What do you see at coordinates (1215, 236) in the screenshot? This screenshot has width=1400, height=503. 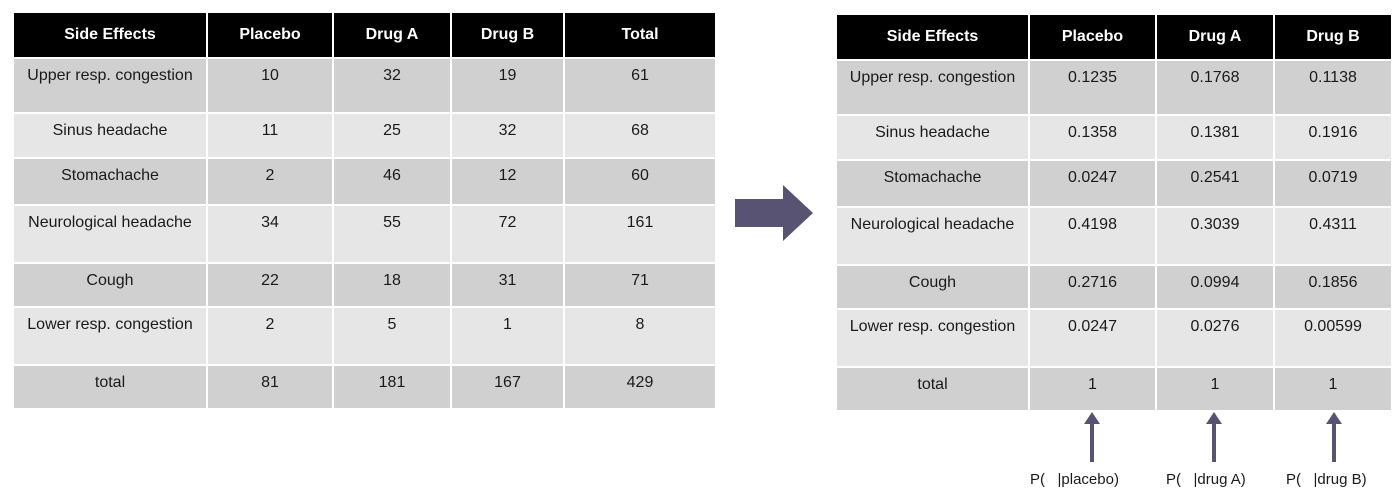 I see `cell-drug-a: 0.3039` at bounding box center [1215, 236].